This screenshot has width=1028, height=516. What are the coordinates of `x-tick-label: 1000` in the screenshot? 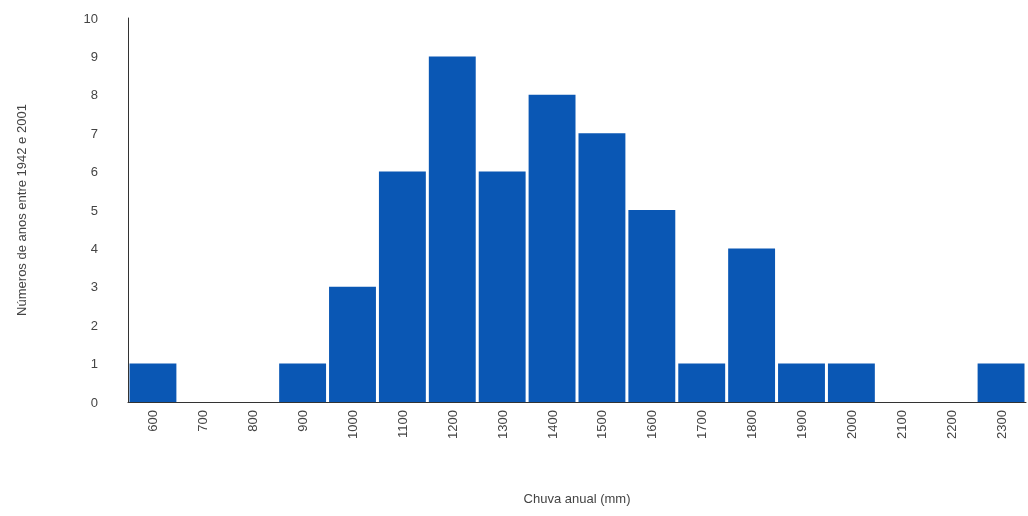 It's located at (352, 424).